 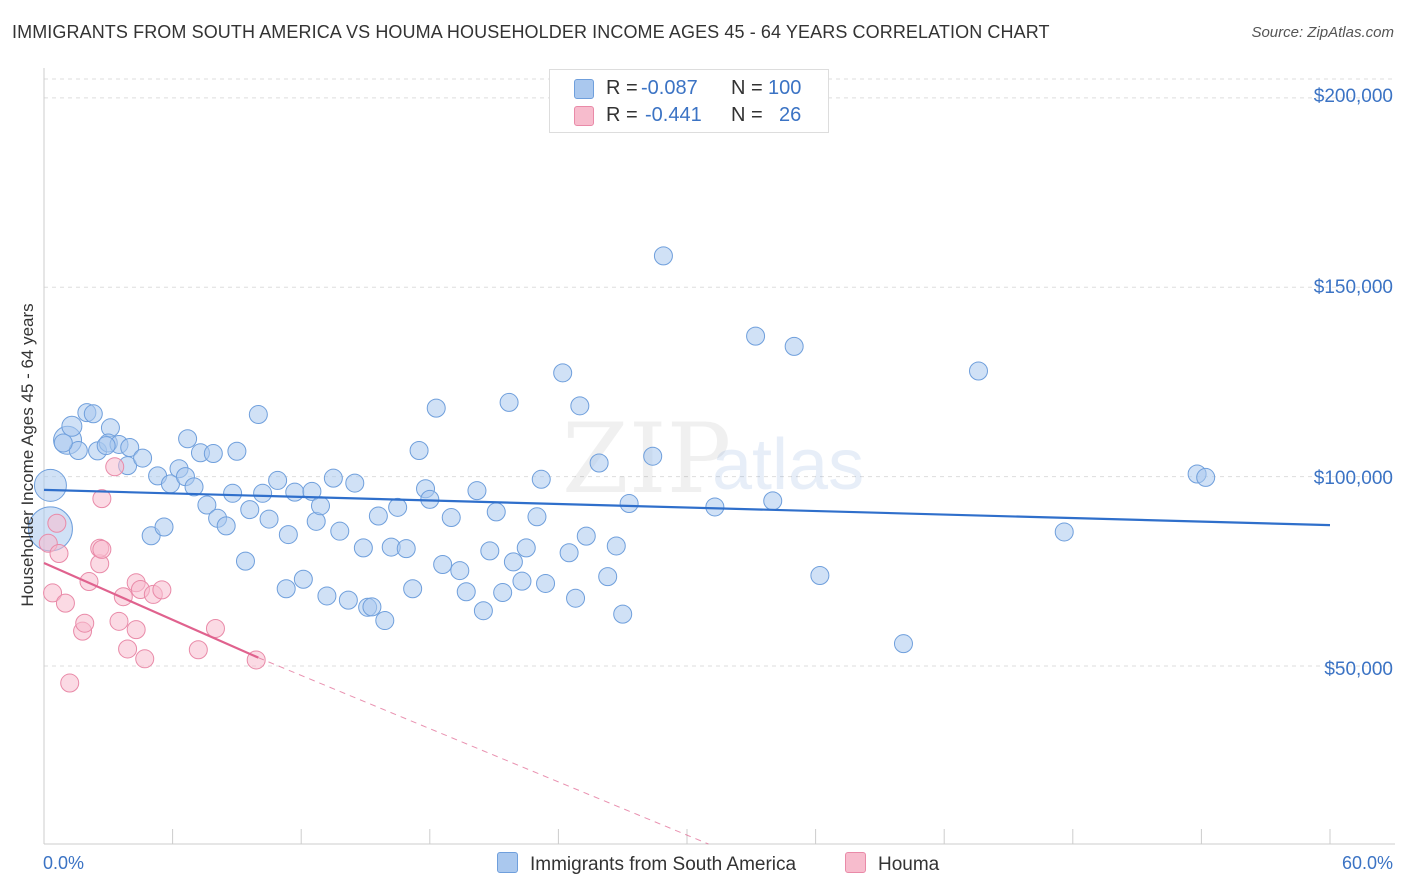 What do you see at coordinates (1358, 669) in the screenshot?
I see `y-tick-label: $50,000` at bounding box center [1358, 669].